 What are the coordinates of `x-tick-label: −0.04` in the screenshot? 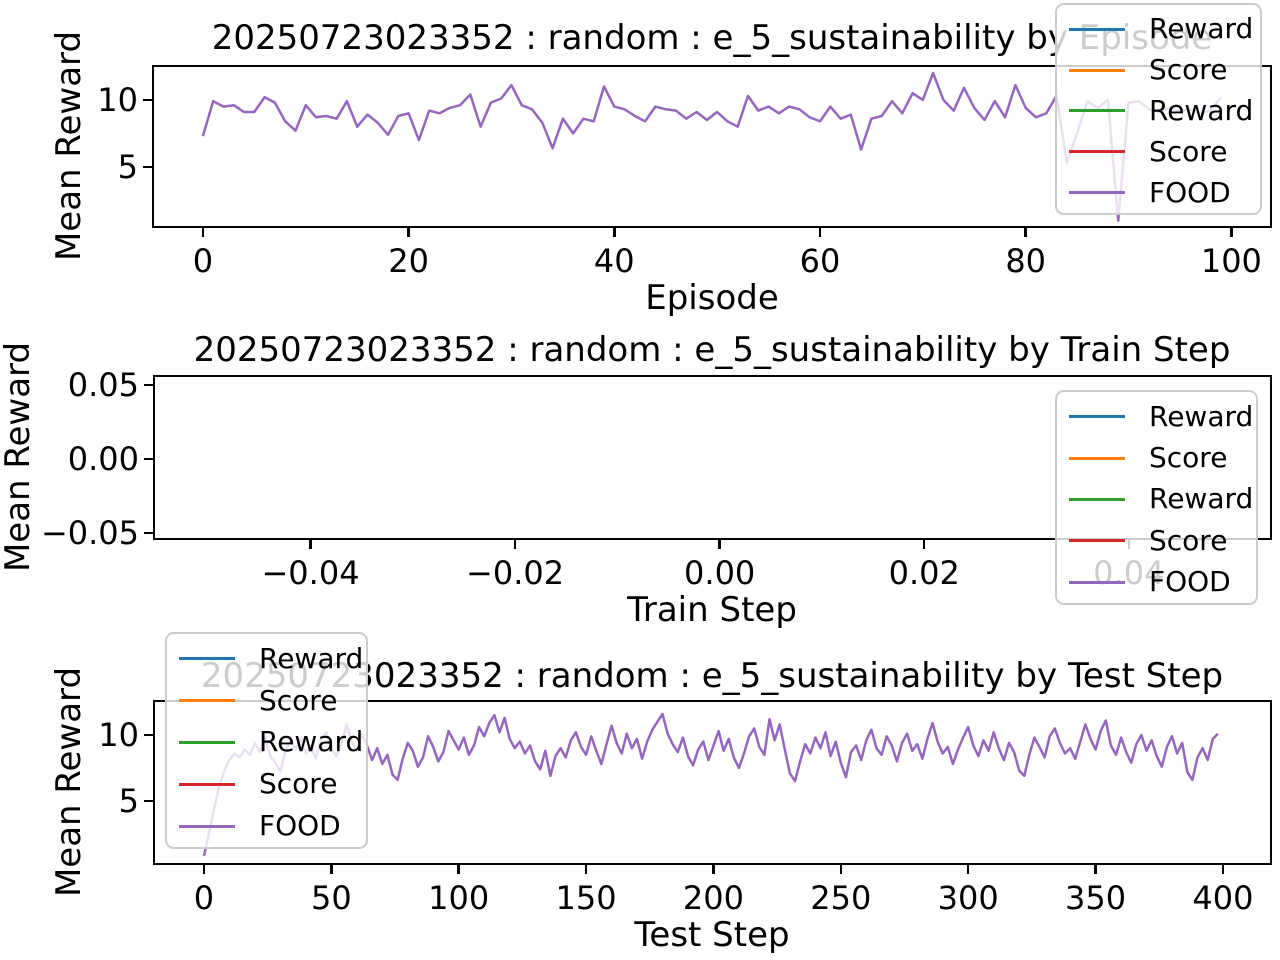 It's located at (310, 573).